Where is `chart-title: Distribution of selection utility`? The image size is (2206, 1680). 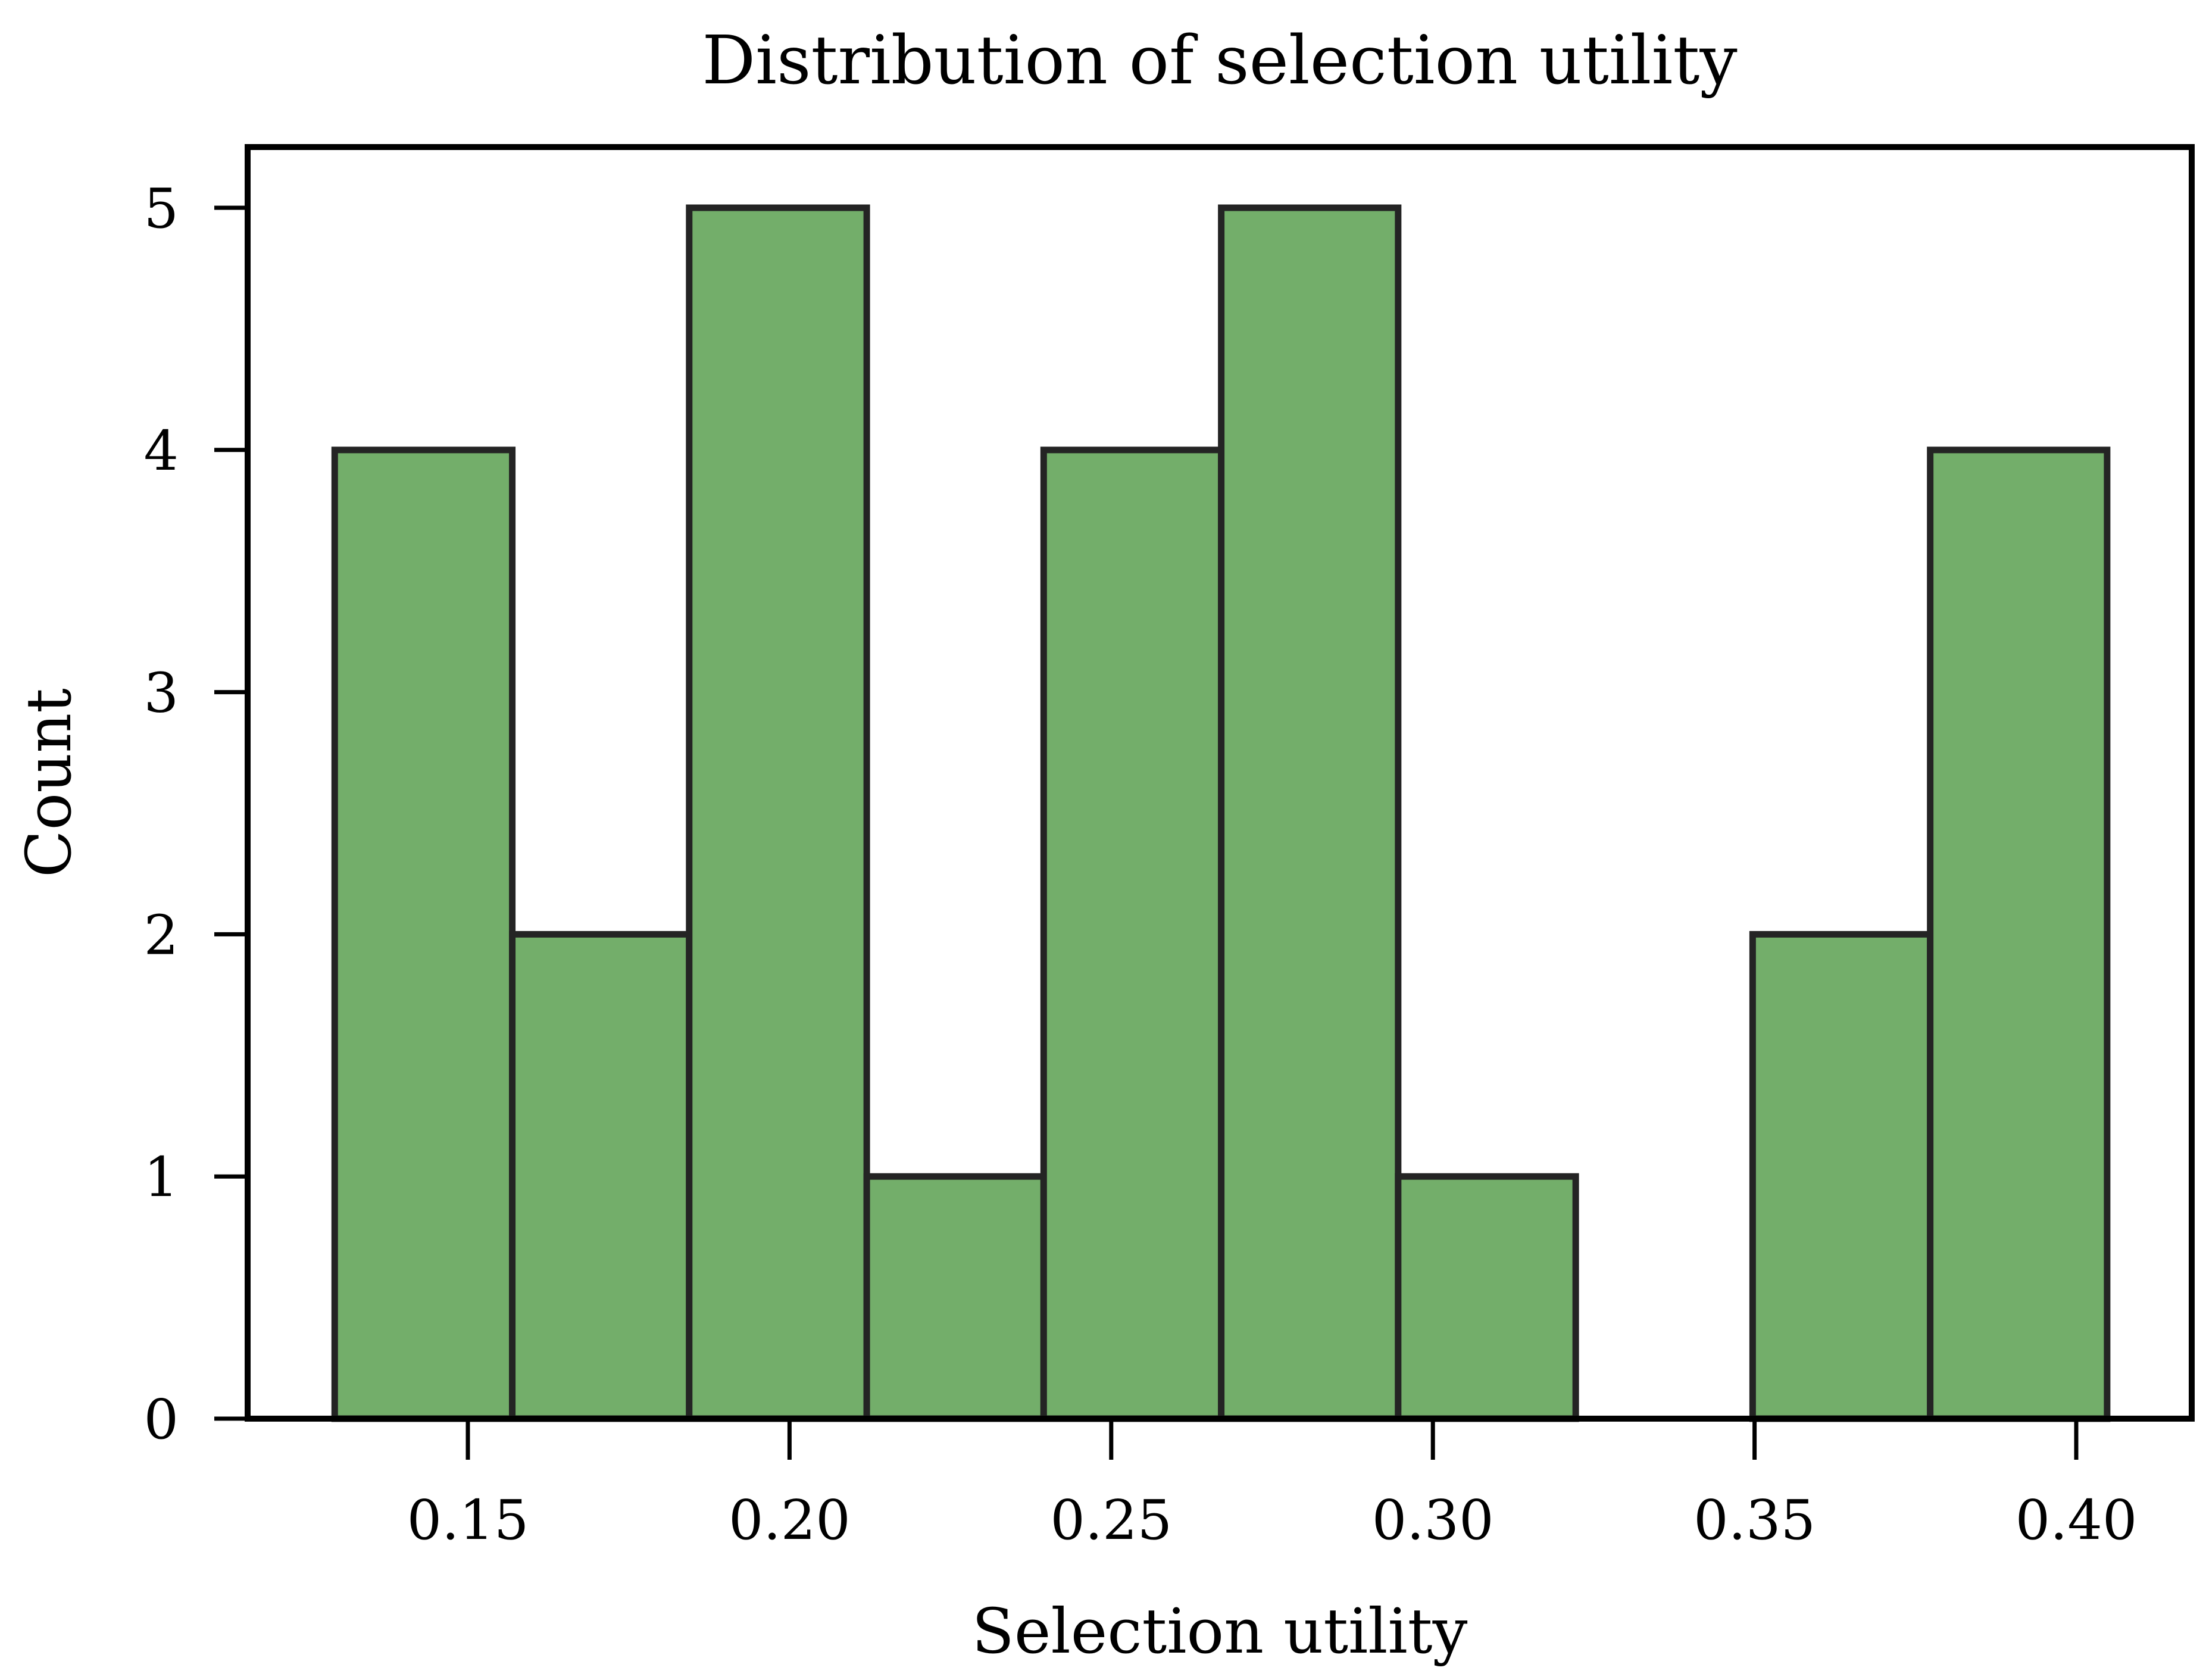 chart-title: Distribution of selection utility is located at coordinates (1219, 61).